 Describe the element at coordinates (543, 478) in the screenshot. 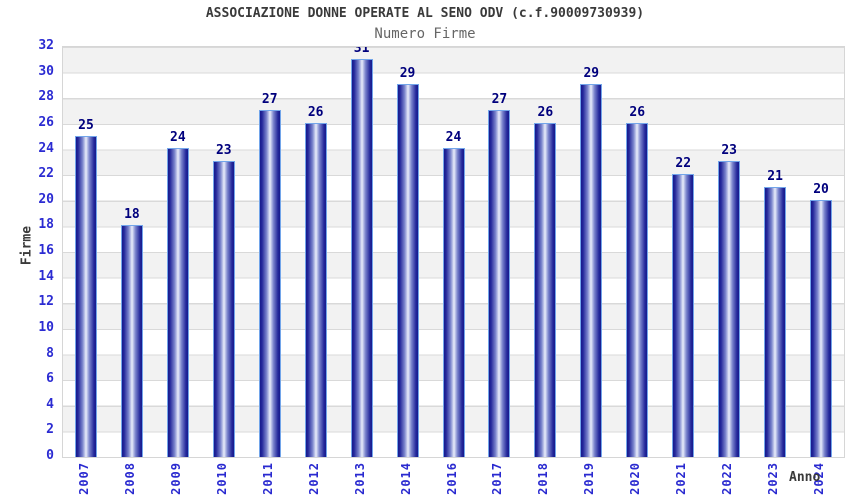

I see `x-tick-label: 2018` at that location.